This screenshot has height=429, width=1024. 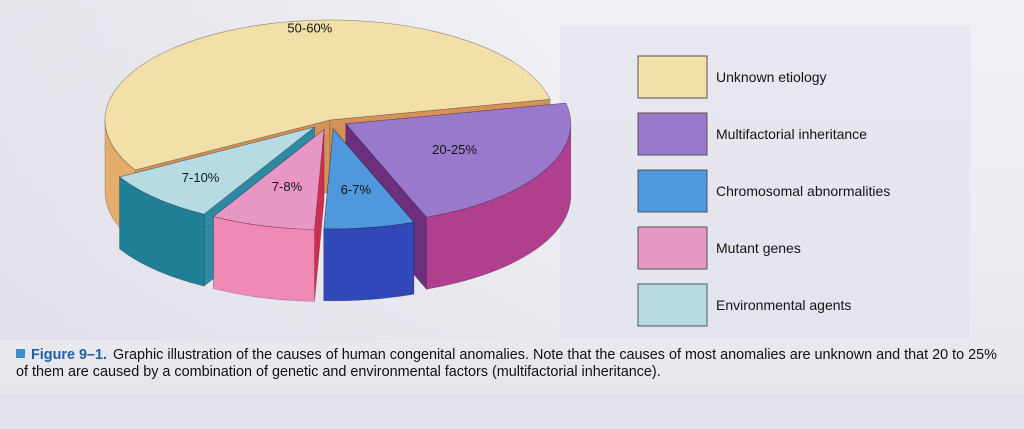 What do you see at coordinates (672, 134) in the screenshot?
I see `legend-swatch-multifactorial` at bounding box center [672, 134].